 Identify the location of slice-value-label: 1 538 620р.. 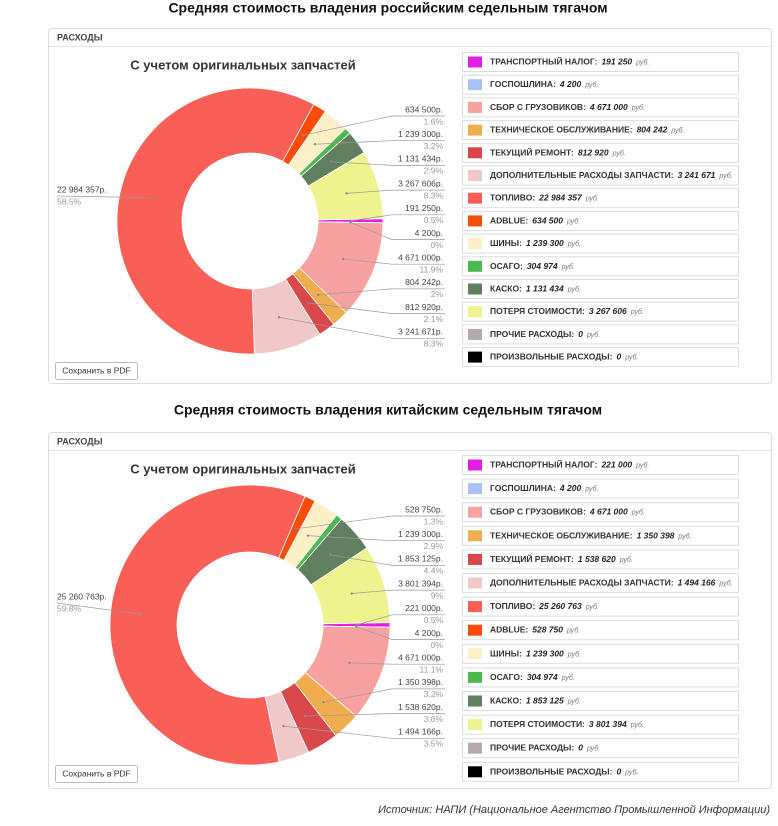
(420, 707).